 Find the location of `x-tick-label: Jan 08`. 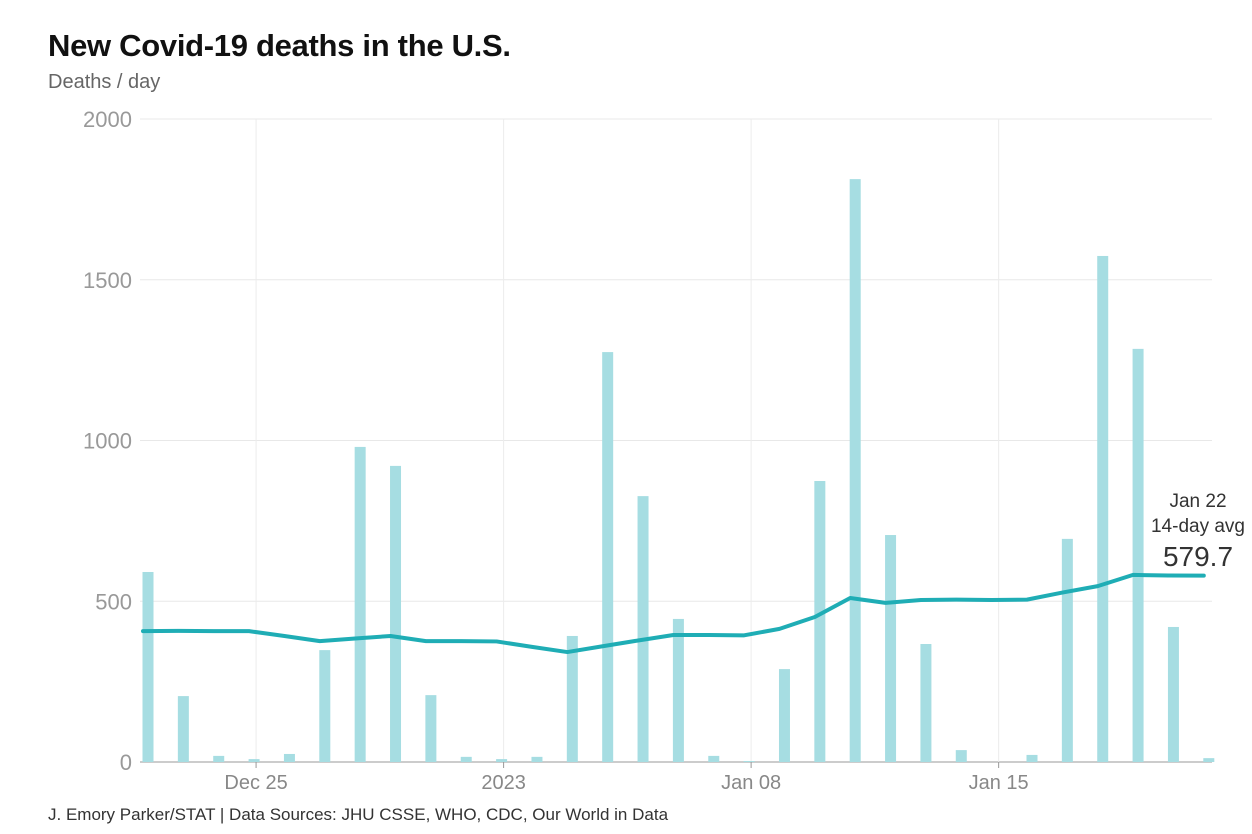

x-tick-label: Jan 08 is located at coordinates (751, 783).